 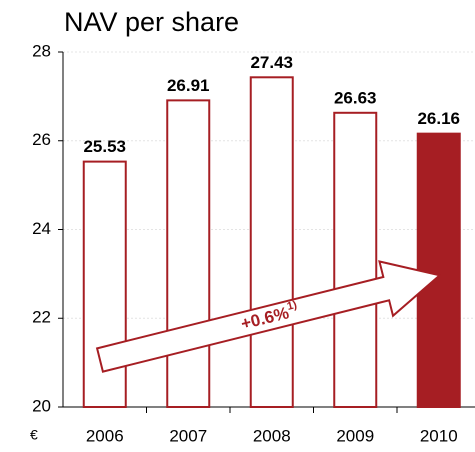 What do you see at coordinates (105, 435) in the screenshot?
I see `x-tick-label: 2006` at bounding box center [105, 435].